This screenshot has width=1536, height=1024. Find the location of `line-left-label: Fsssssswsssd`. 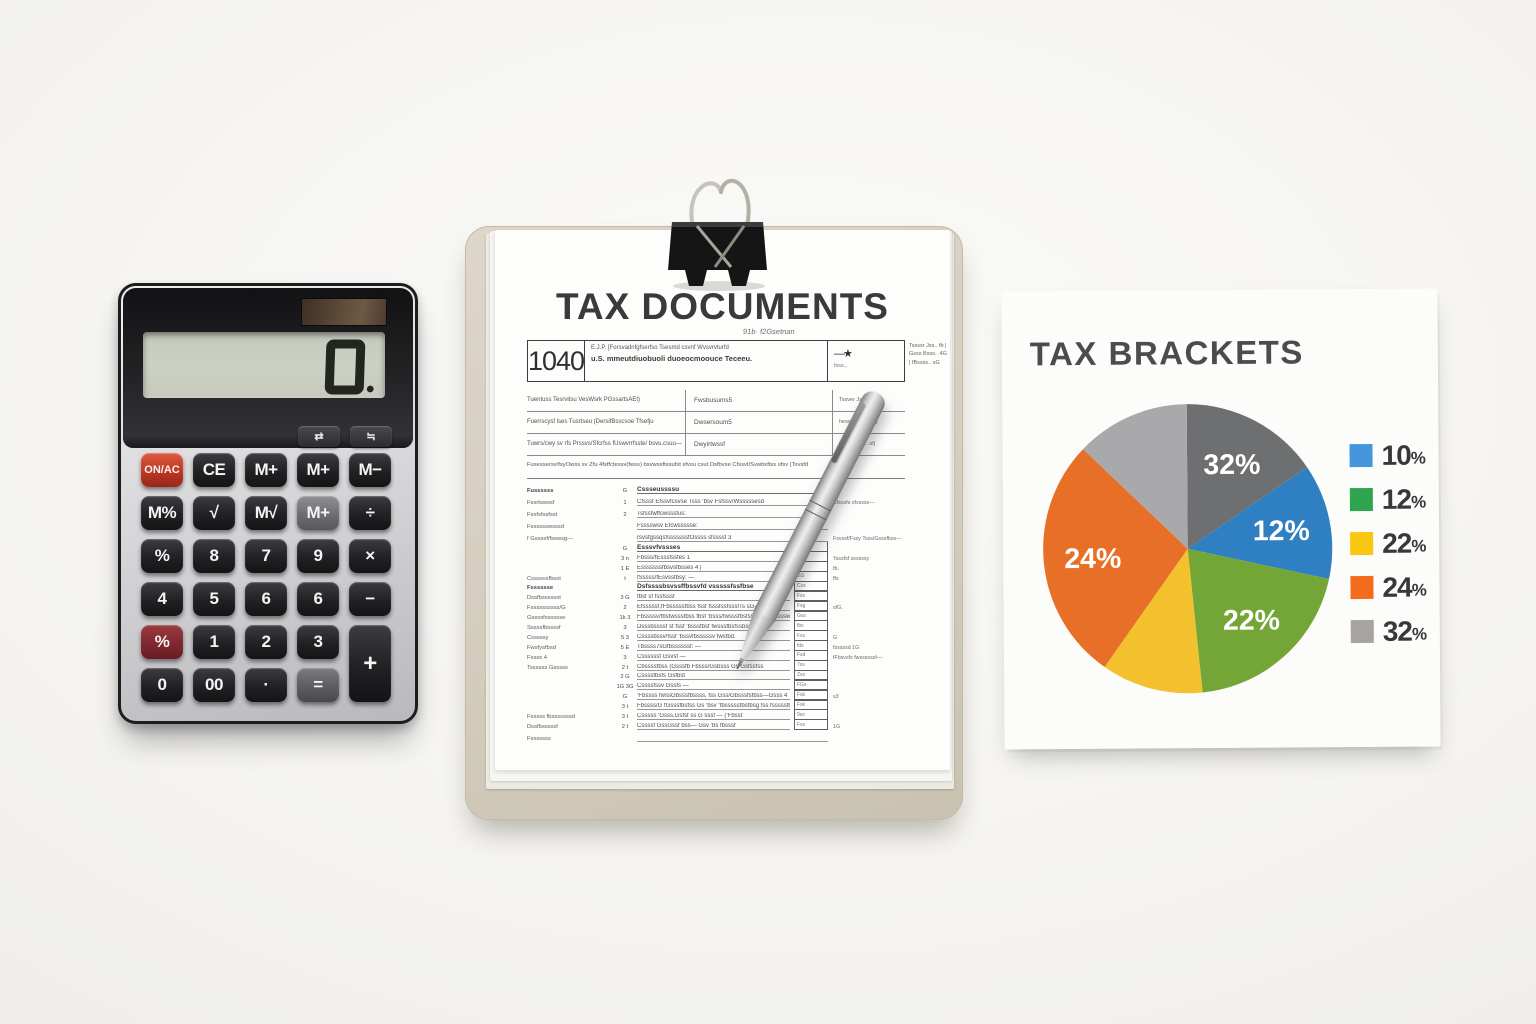

line-left-label: Fsssssswsssd is located at coordinates (546, 527).